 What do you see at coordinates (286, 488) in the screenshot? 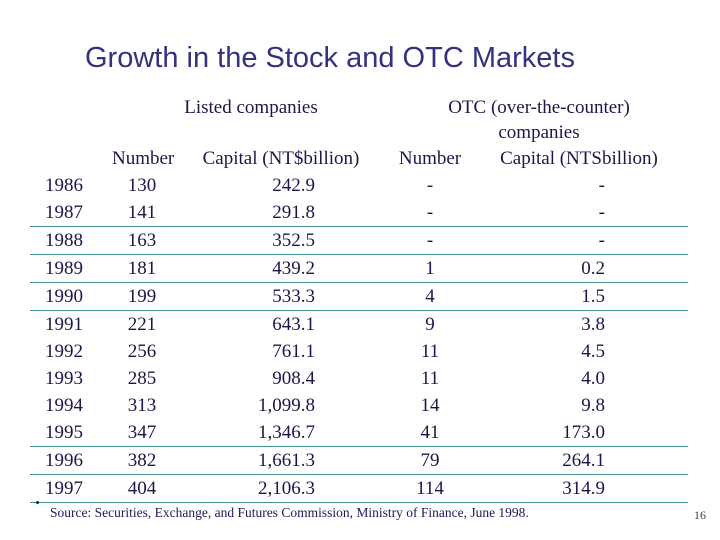
I see `listed-capital-cell: 2,106.3` at bounding box center [286, 488].